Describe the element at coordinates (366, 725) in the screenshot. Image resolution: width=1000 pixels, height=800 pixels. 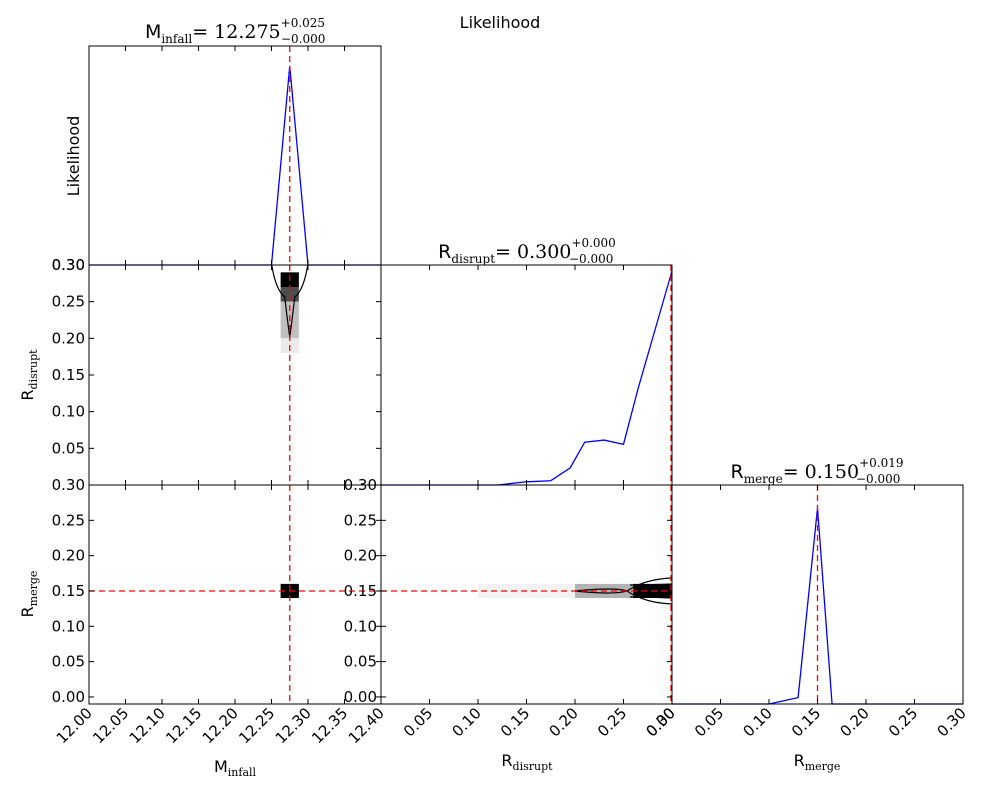
I see `x-tick-label: 12.40` at that location.